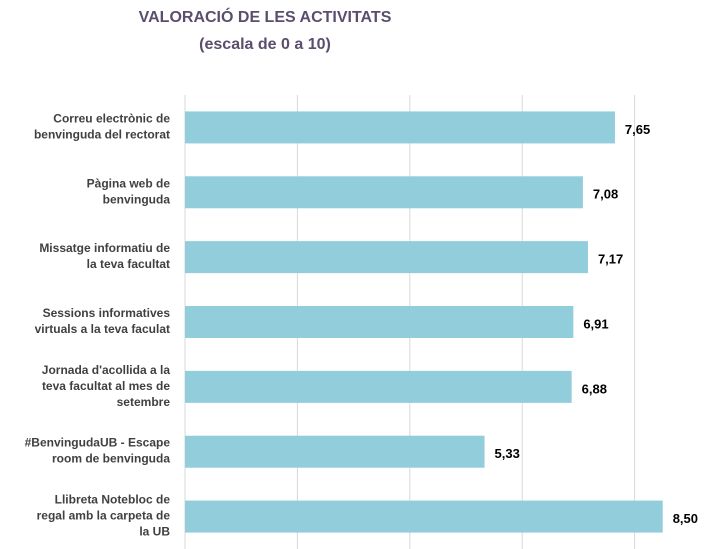  I want to click on data-label: 6,91, so click(595, 323).